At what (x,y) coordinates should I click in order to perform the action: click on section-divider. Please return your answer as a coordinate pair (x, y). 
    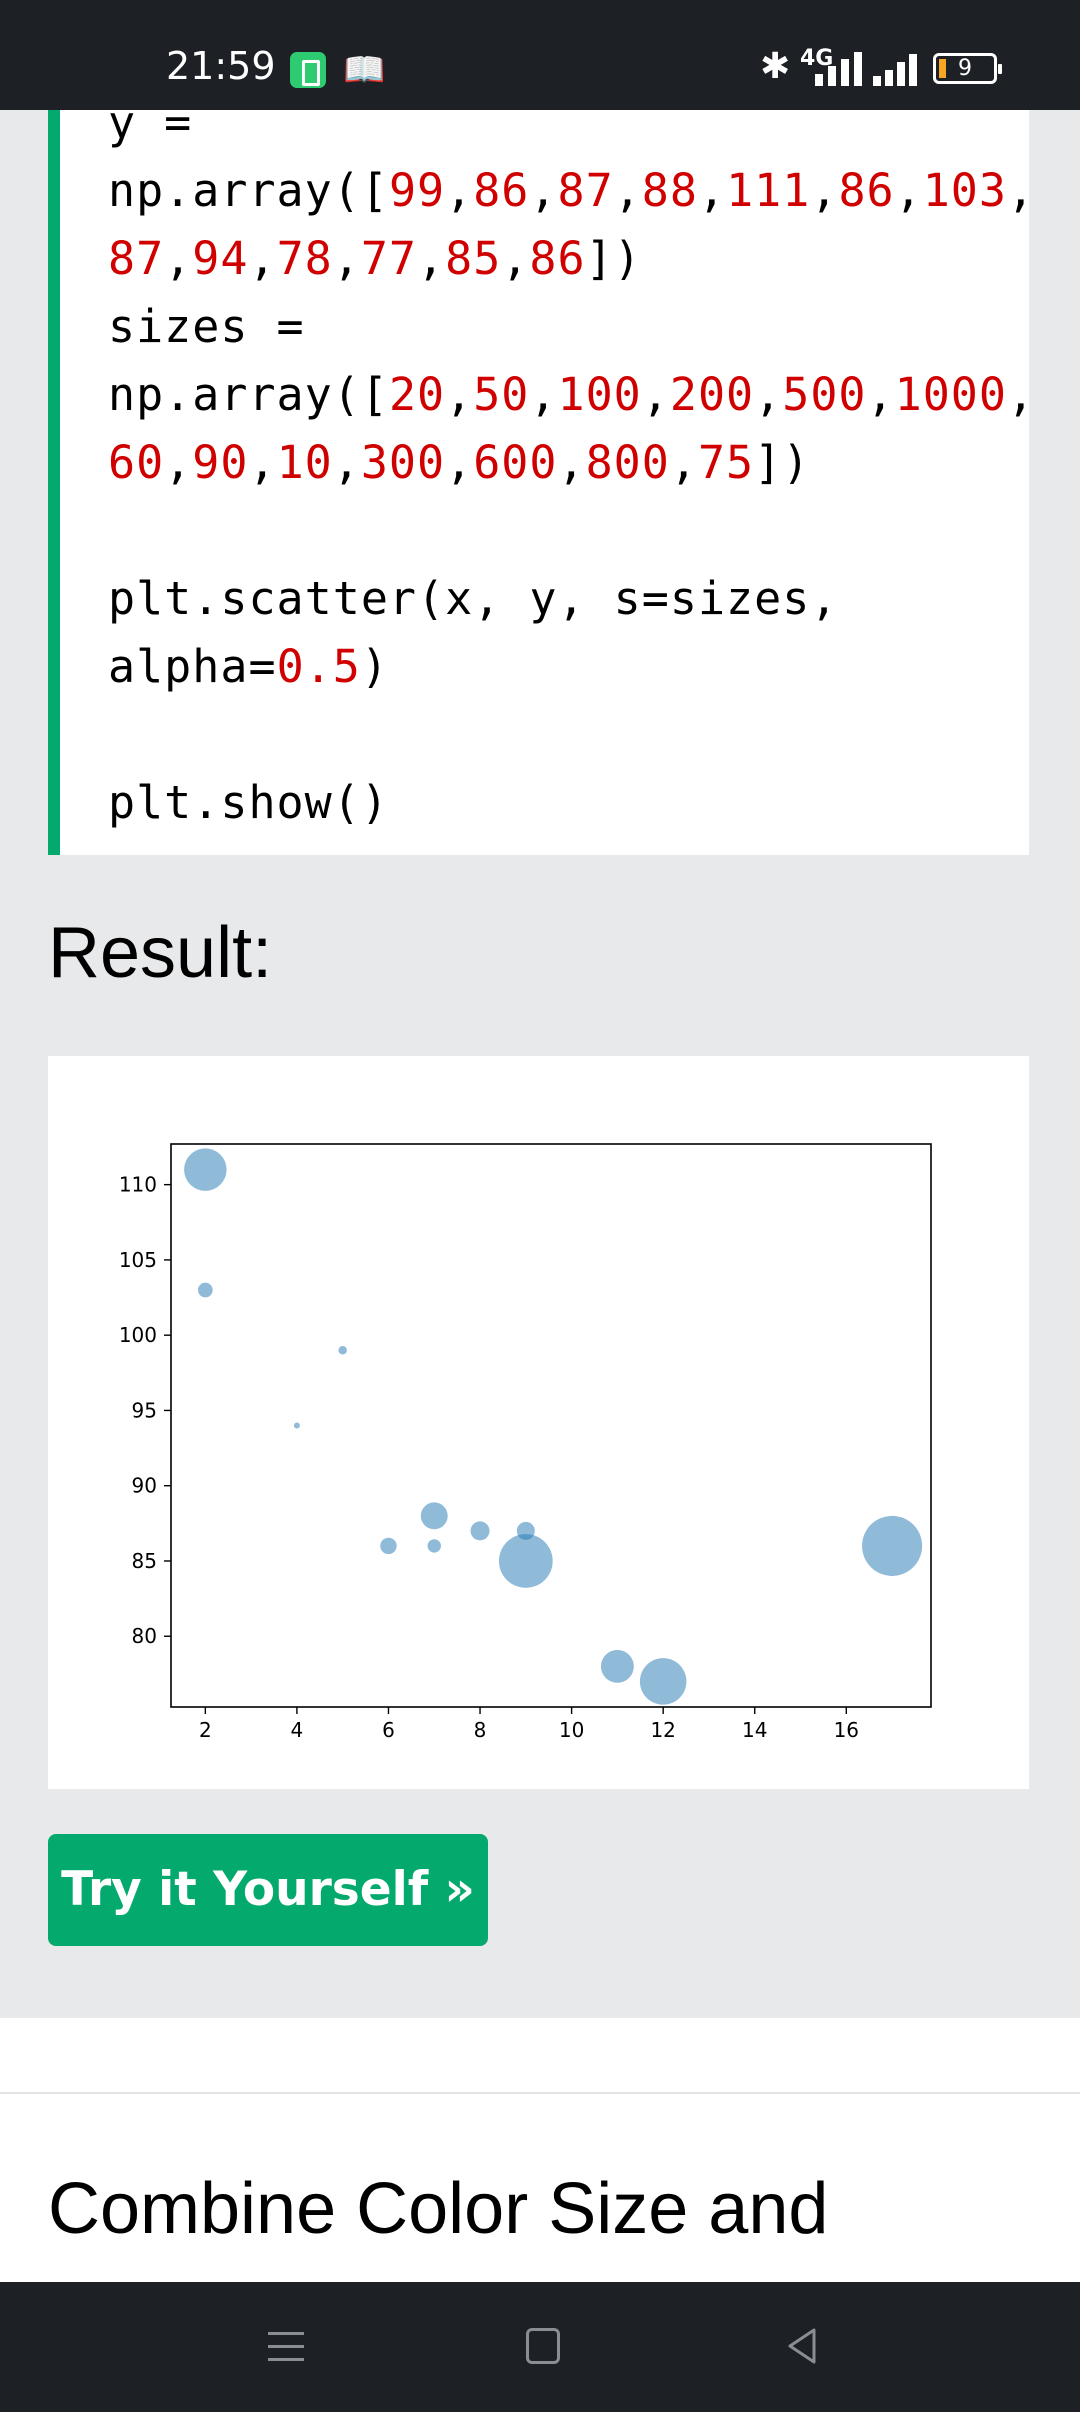
    Looking at the image, I should click on (540, 2093).